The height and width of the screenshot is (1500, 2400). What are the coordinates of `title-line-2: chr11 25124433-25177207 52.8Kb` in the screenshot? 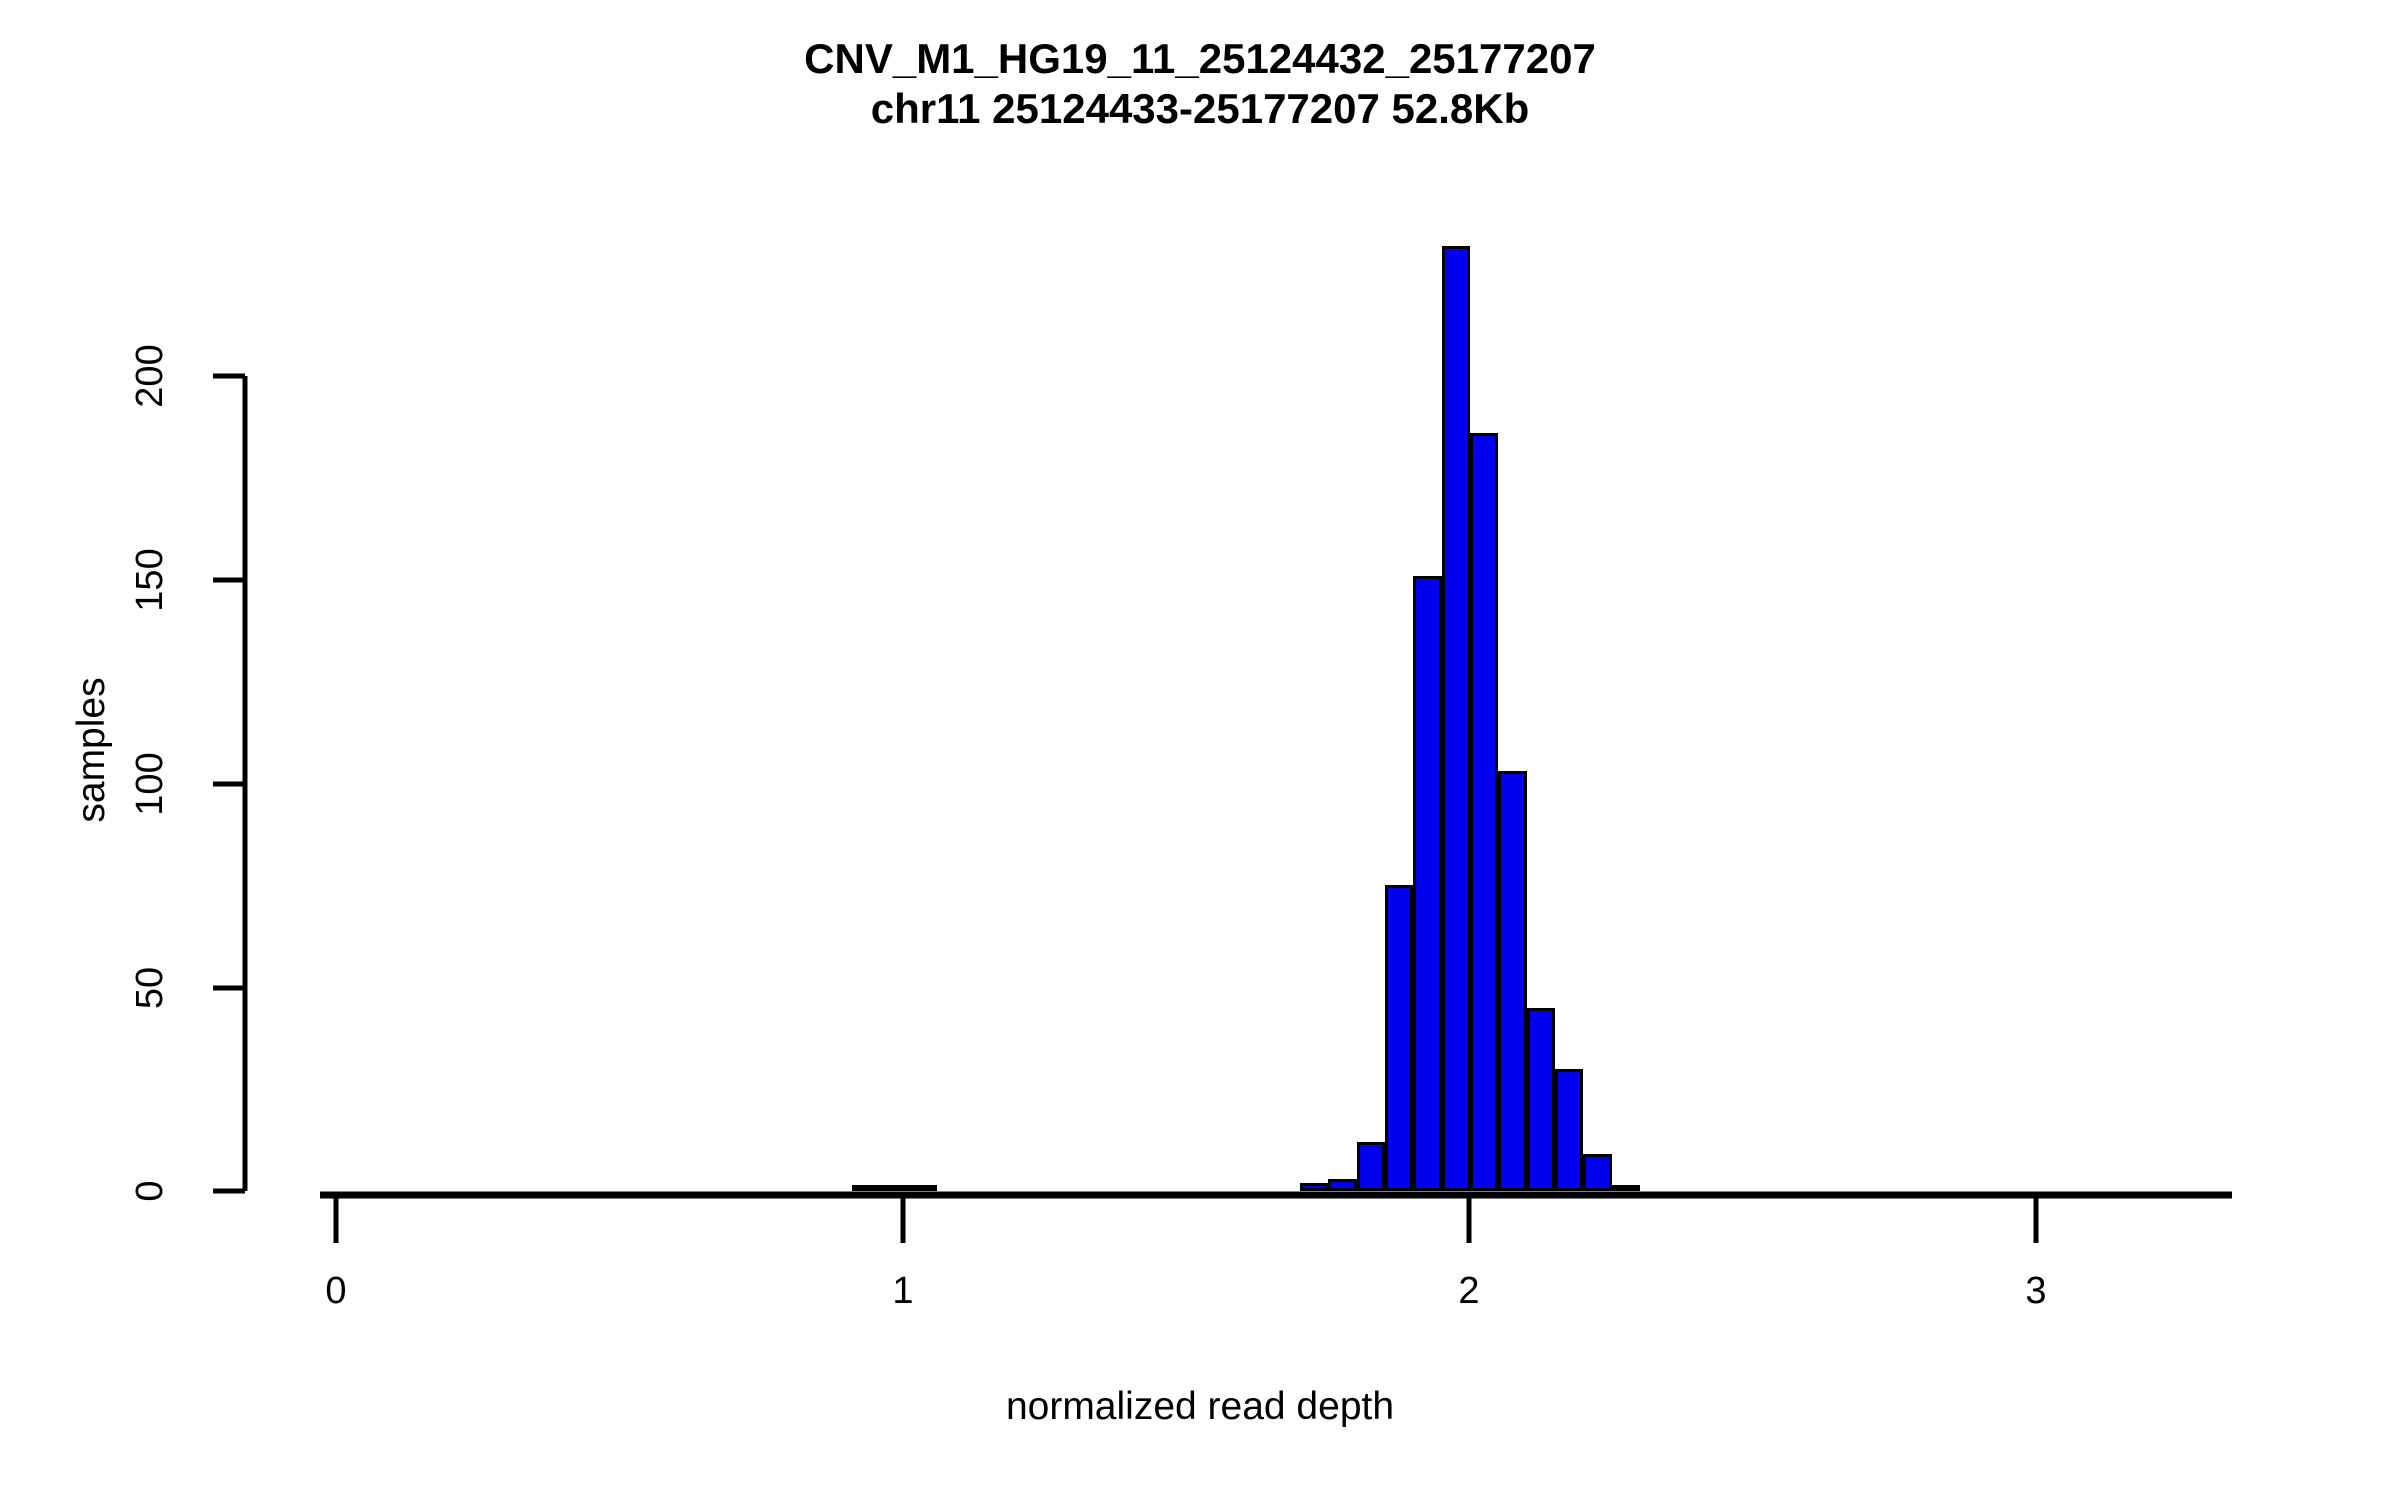 It's located at (1200, 108).